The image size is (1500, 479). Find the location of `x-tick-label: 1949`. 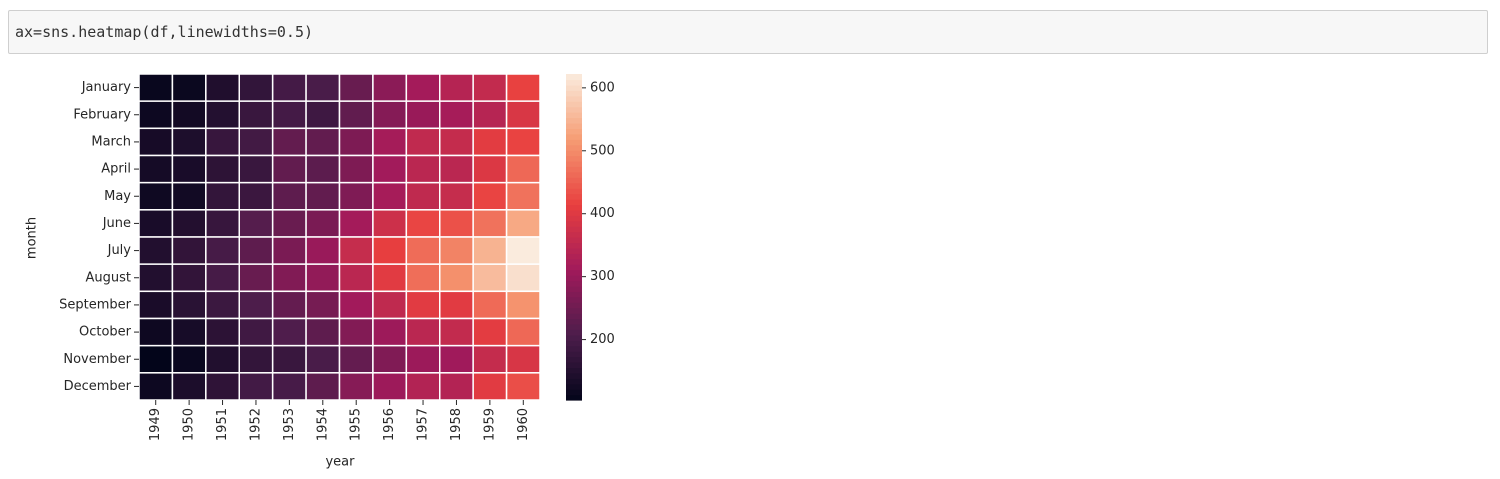

x-tick-label: 1949 is located at coordinates (155, 424).